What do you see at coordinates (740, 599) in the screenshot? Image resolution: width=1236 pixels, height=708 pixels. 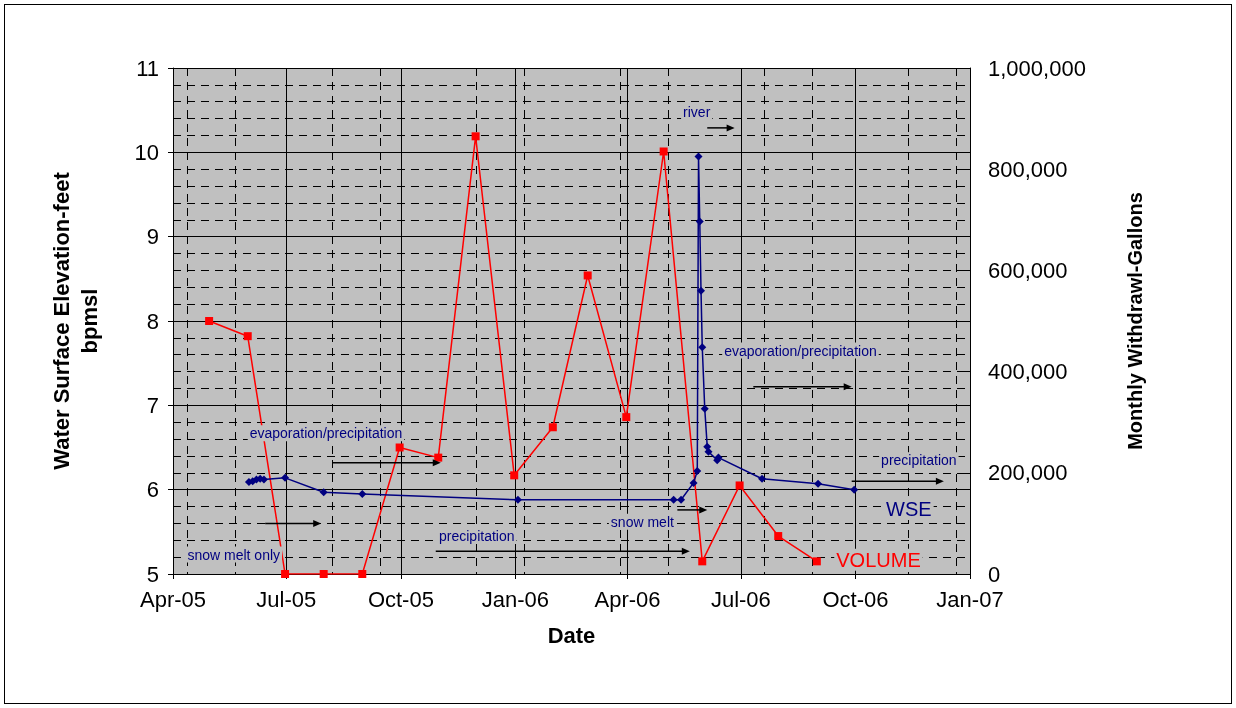 I see `x-tick-label: Jul-06` at bounding box center [740, 599].